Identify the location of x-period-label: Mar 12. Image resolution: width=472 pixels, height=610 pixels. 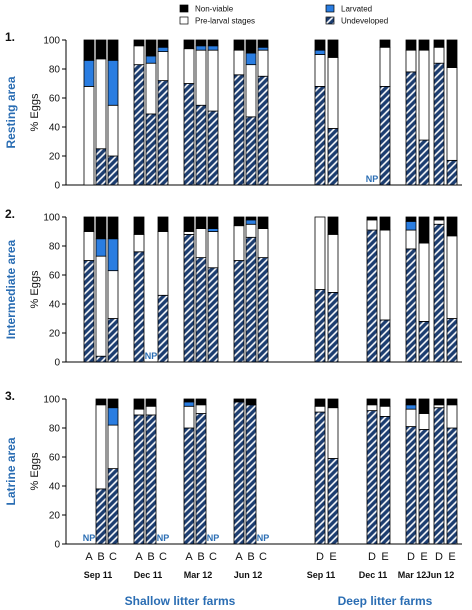
(412, 575).